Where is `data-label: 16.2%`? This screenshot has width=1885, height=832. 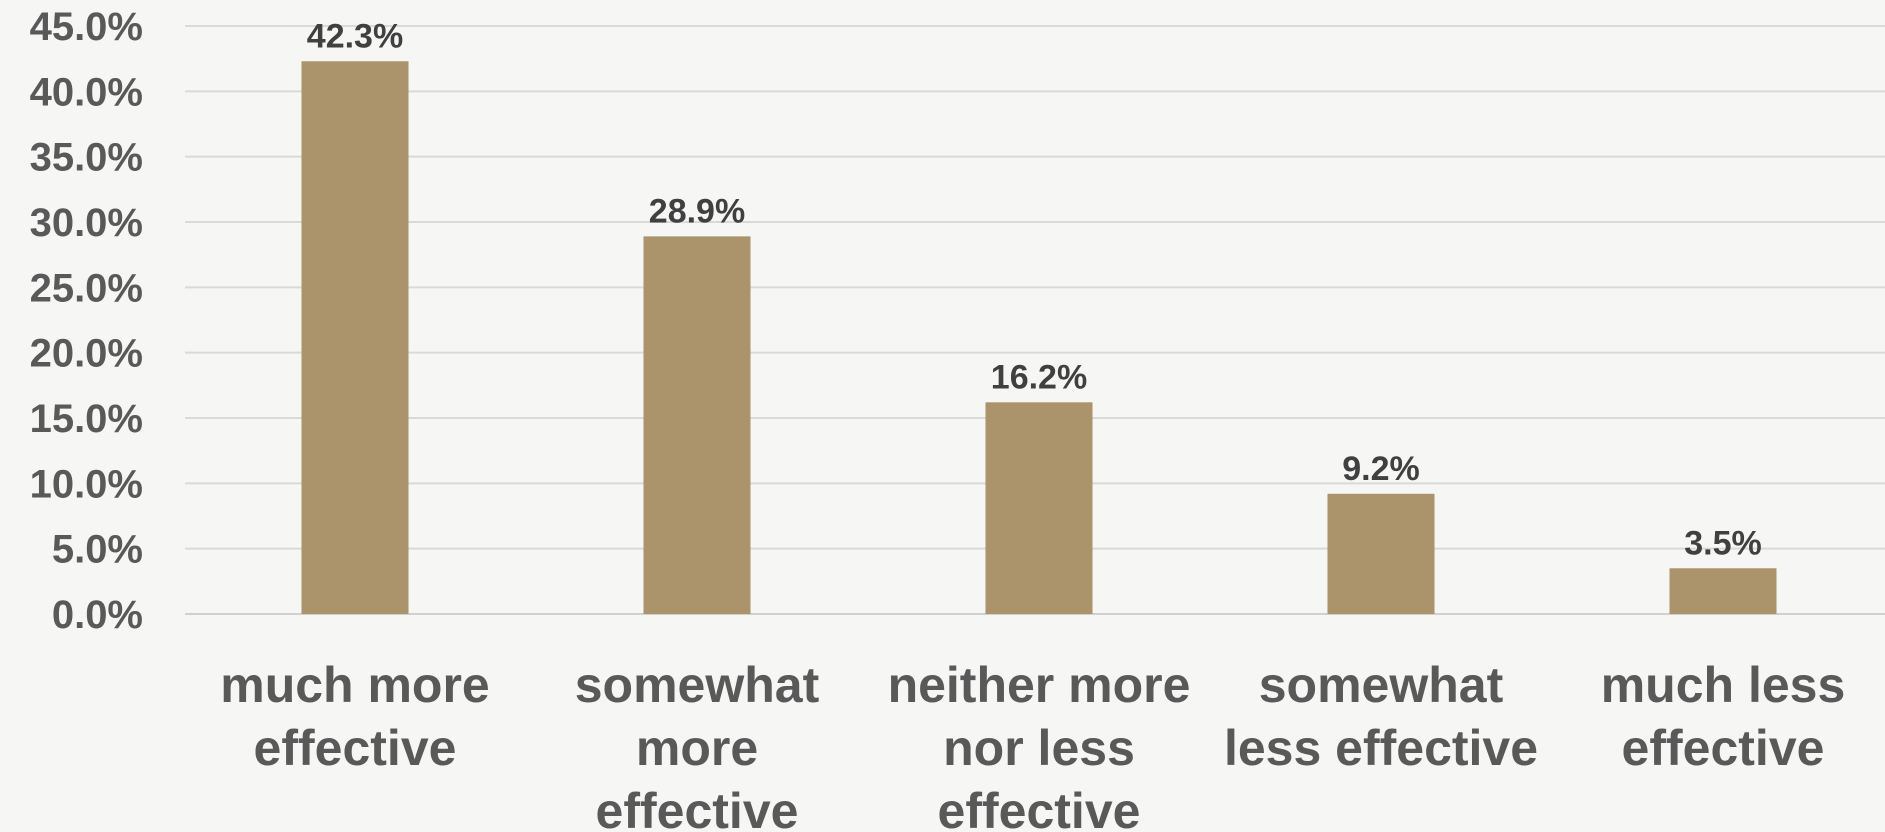 data-label: 16.2% is located at coordinates (1039, 377).